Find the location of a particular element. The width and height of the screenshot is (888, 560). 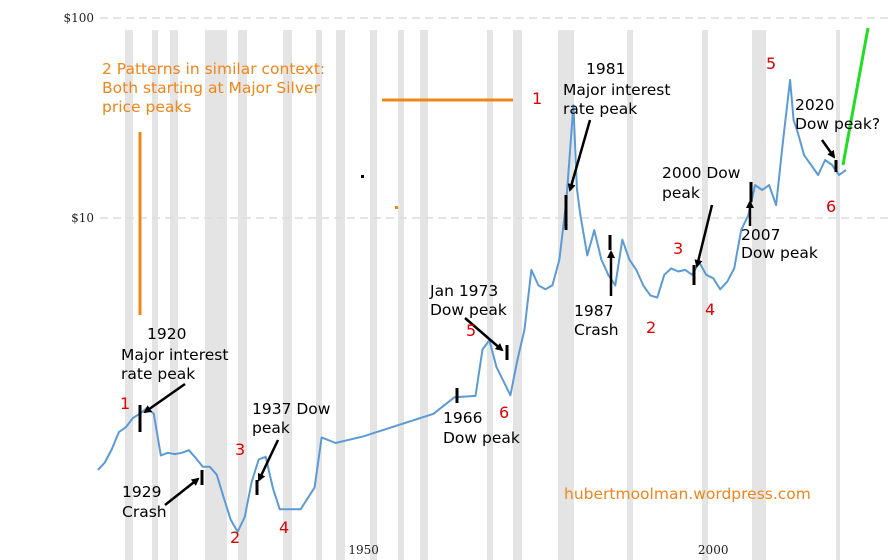

annotation: 1920 is located at coordinates (166, 334).